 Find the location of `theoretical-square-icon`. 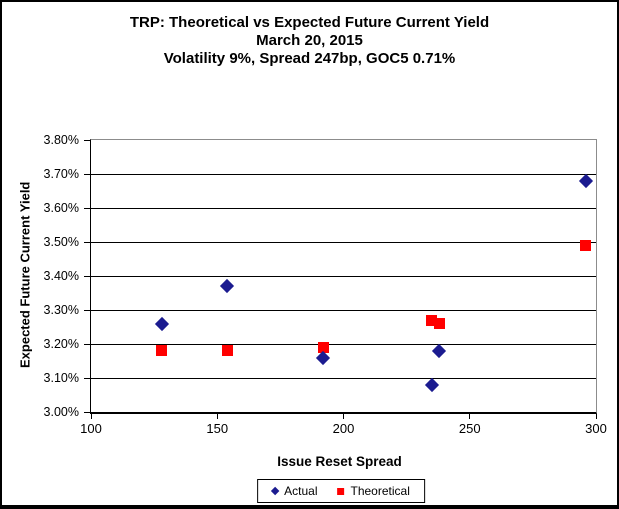

theoretical-square-icon is located at coordinates (341, 491).